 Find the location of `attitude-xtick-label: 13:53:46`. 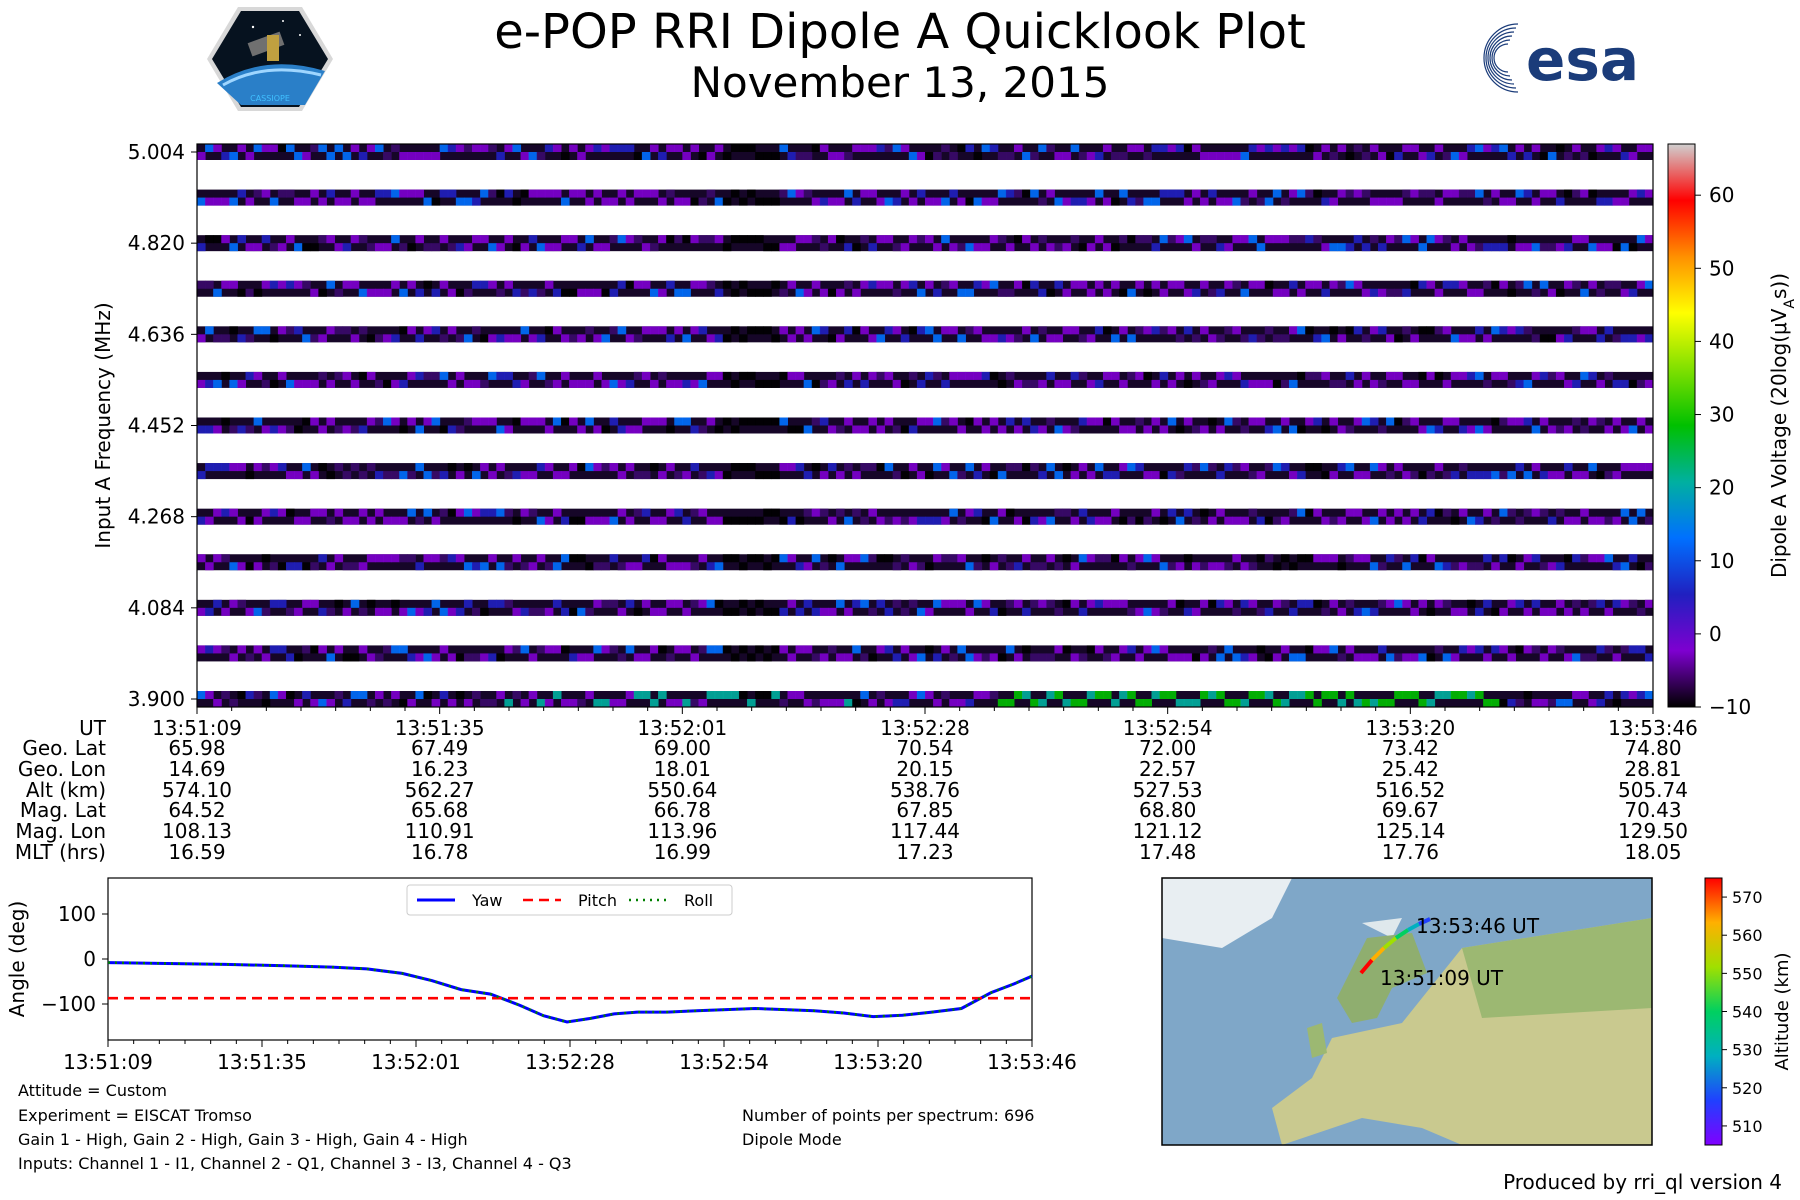

attitude-xtick-label: 13:53:46 is located at coordinates (1032, 1062).